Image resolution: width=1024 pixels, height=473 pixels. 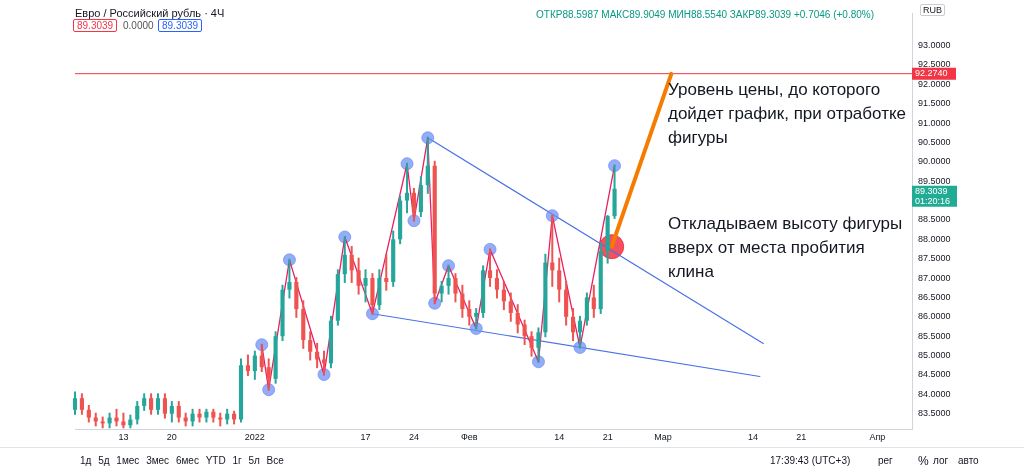 I want to click on x-tick-label: 17, so click(x=365, y=437).